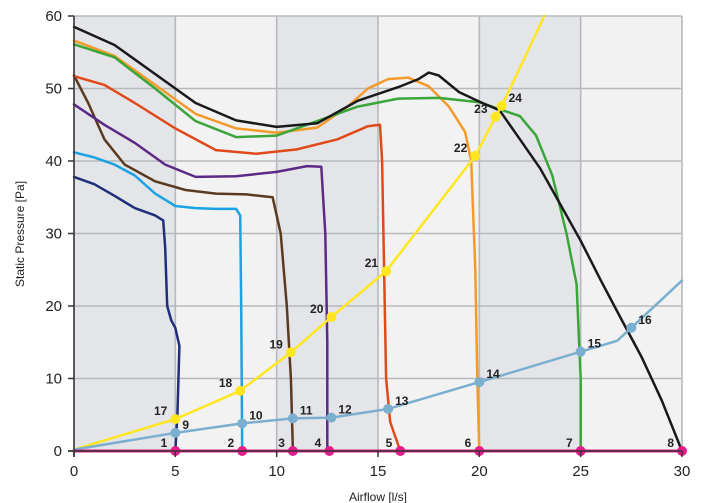 This screenshot has height=503, width=706. I want to click on point-label-23: 23, so click(481, 109).